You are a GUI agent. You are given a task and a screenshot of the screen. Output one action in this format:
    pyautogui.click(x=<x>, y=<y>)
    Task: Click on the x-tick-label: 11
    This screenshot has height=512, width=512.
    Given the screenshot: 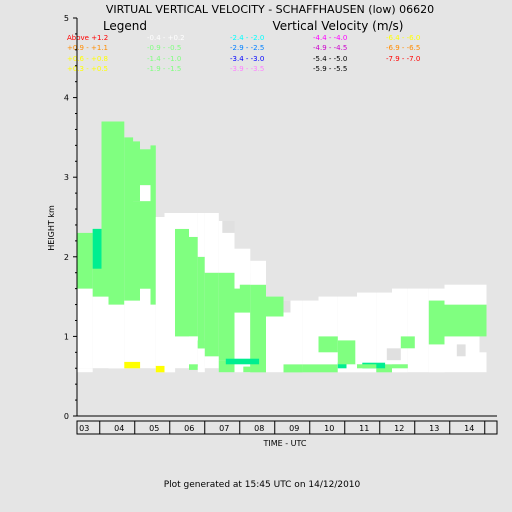 What is the action you would take?
    pyautogui.click(x=364, y=428)
    